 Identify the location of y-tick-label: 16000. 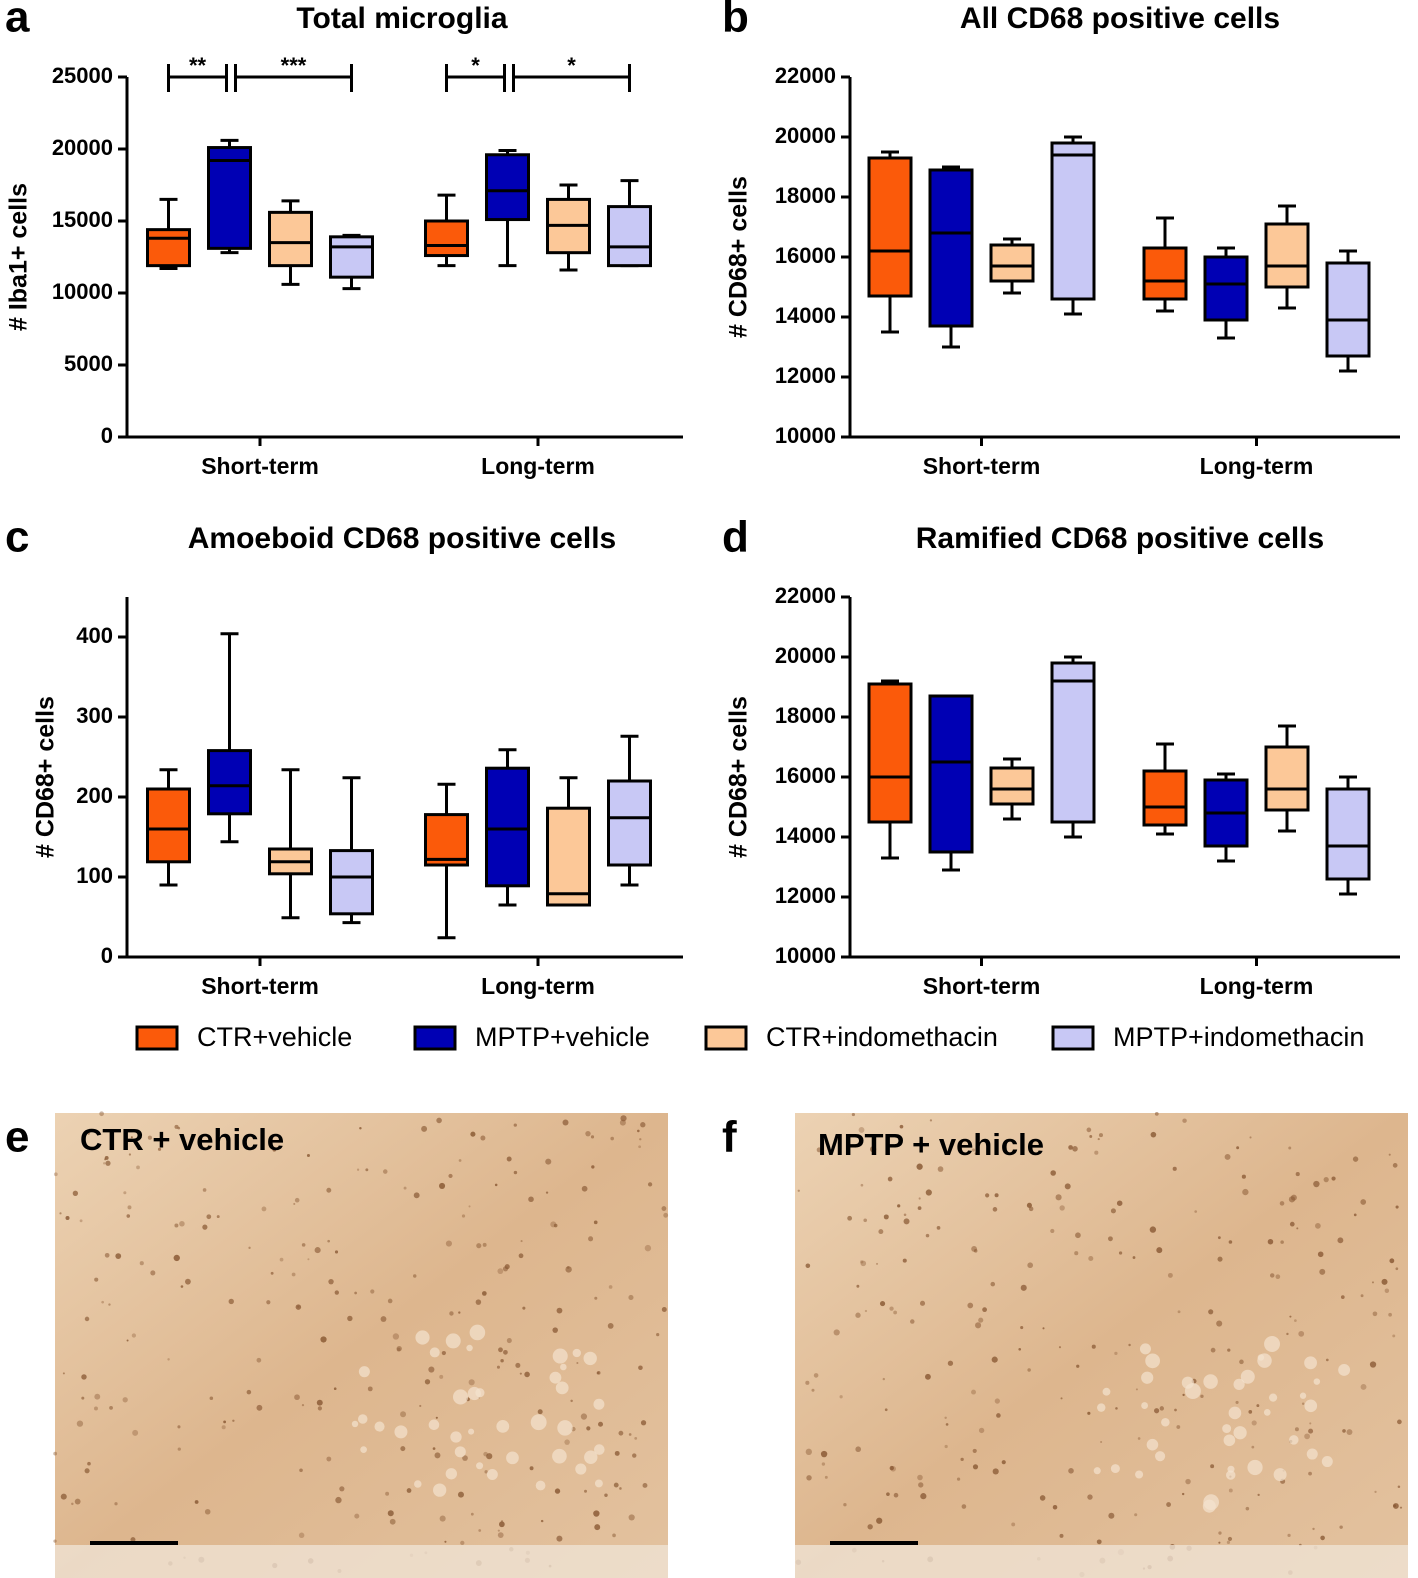
(805, 775).